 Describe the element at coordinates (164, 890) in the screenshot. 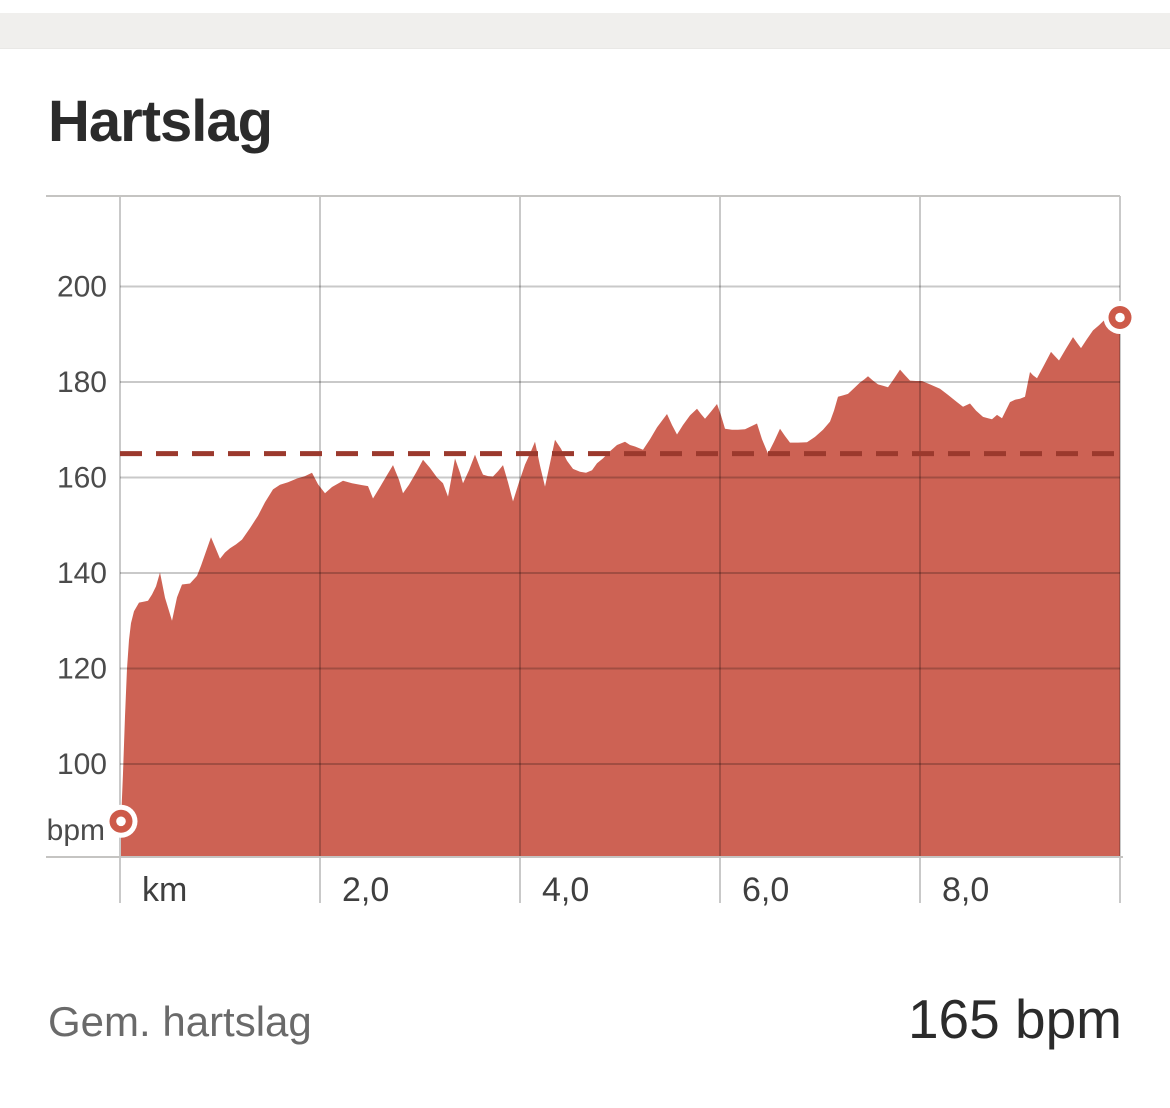

I see `x-axis-unit-label: km` at that location.